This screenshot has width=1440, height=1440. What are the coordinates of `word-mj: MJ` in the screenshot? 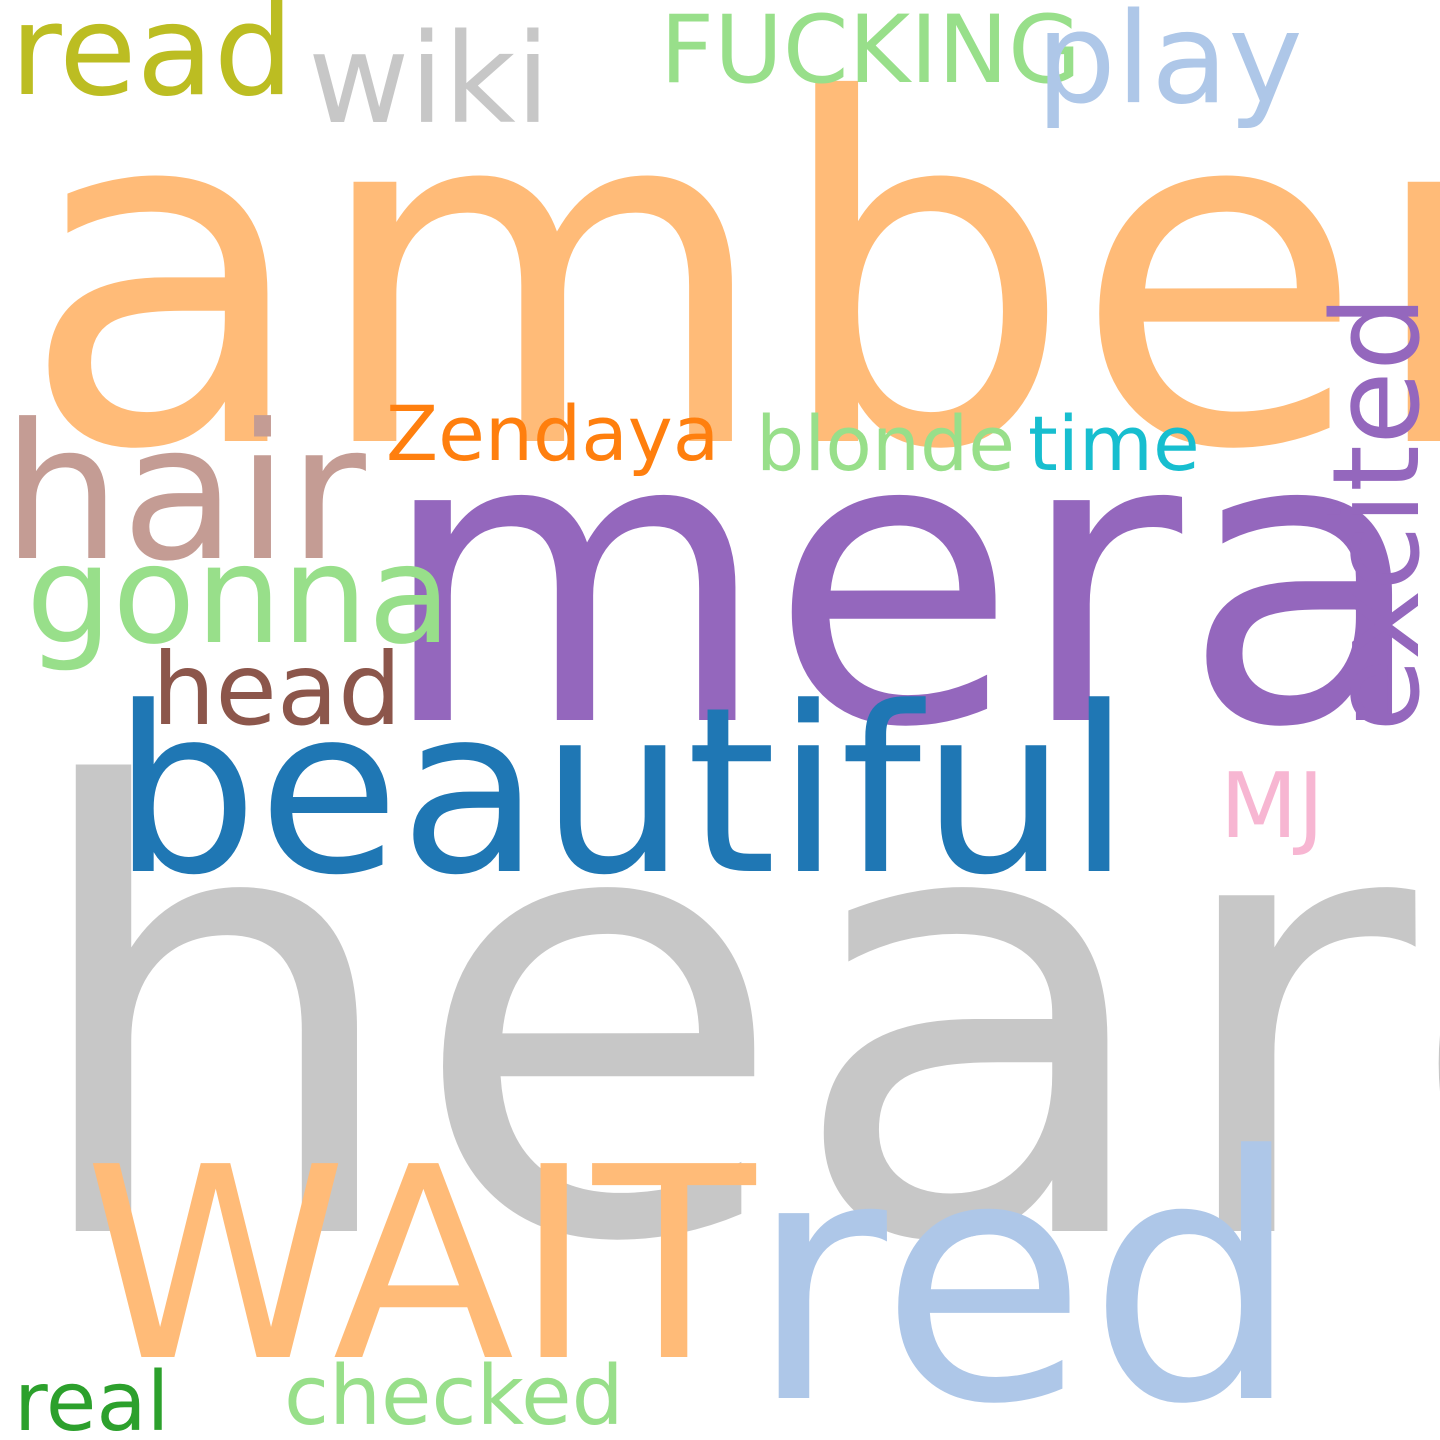 It's located at (1272, 806).